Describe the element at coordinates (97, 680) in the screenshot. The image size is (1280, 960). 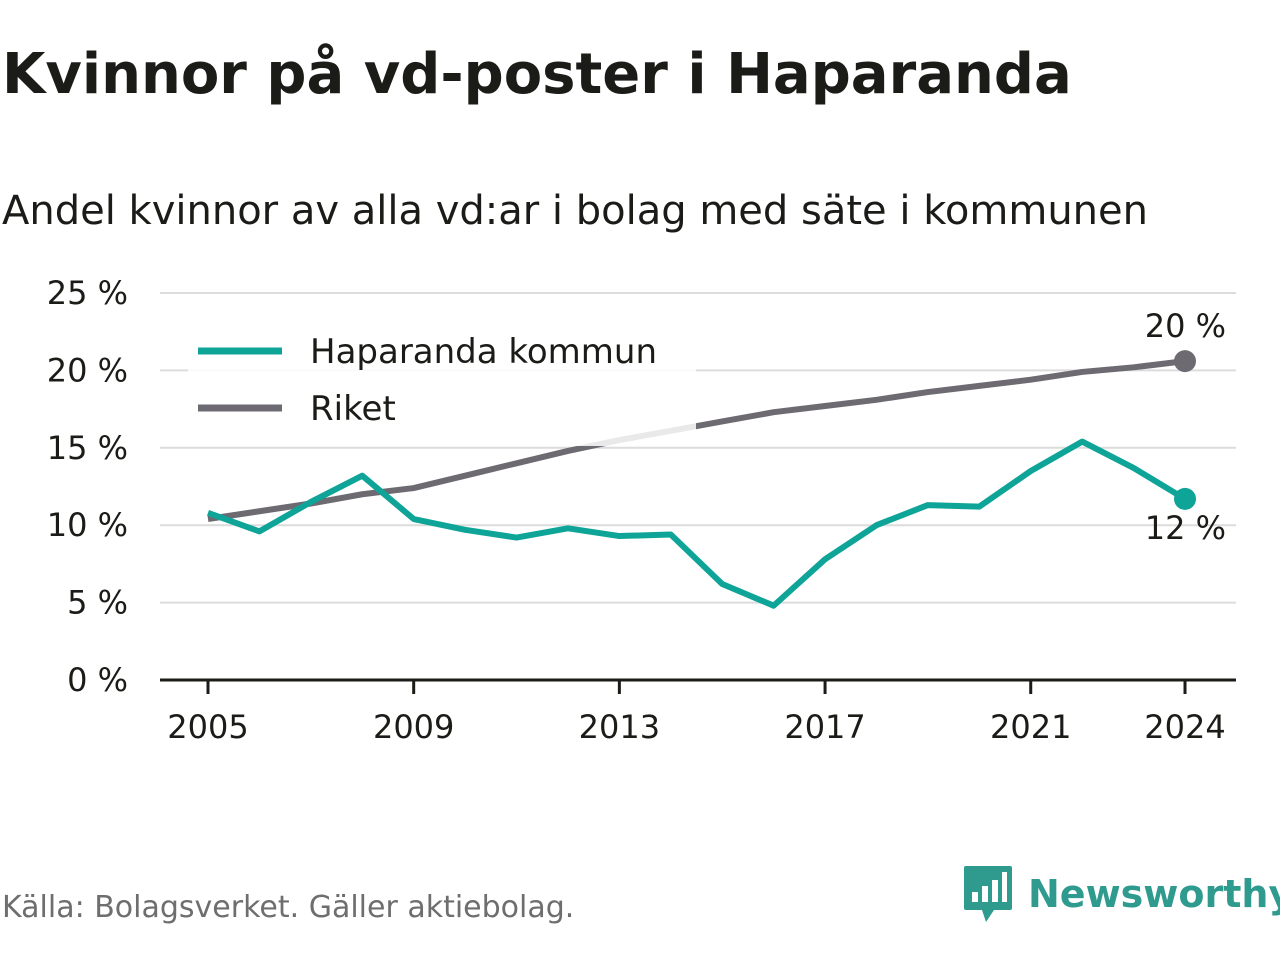
I see `y-tick-label: 0 %` at that location.